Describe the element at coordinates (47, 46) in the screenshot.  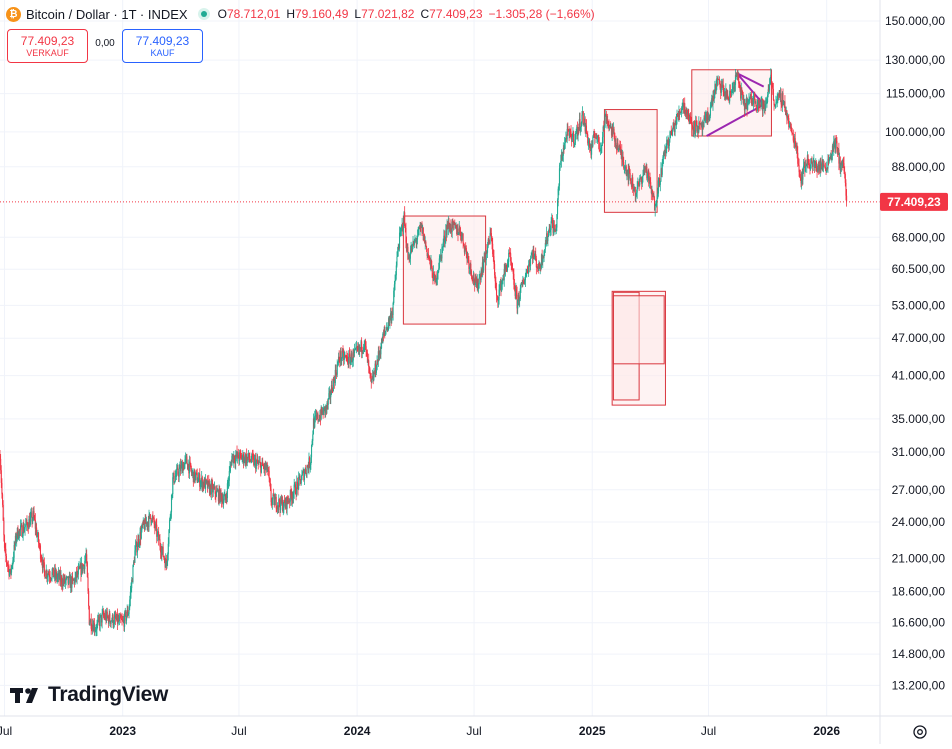
I see `sell-button: 77.409,23 VERKAUF` at that location.